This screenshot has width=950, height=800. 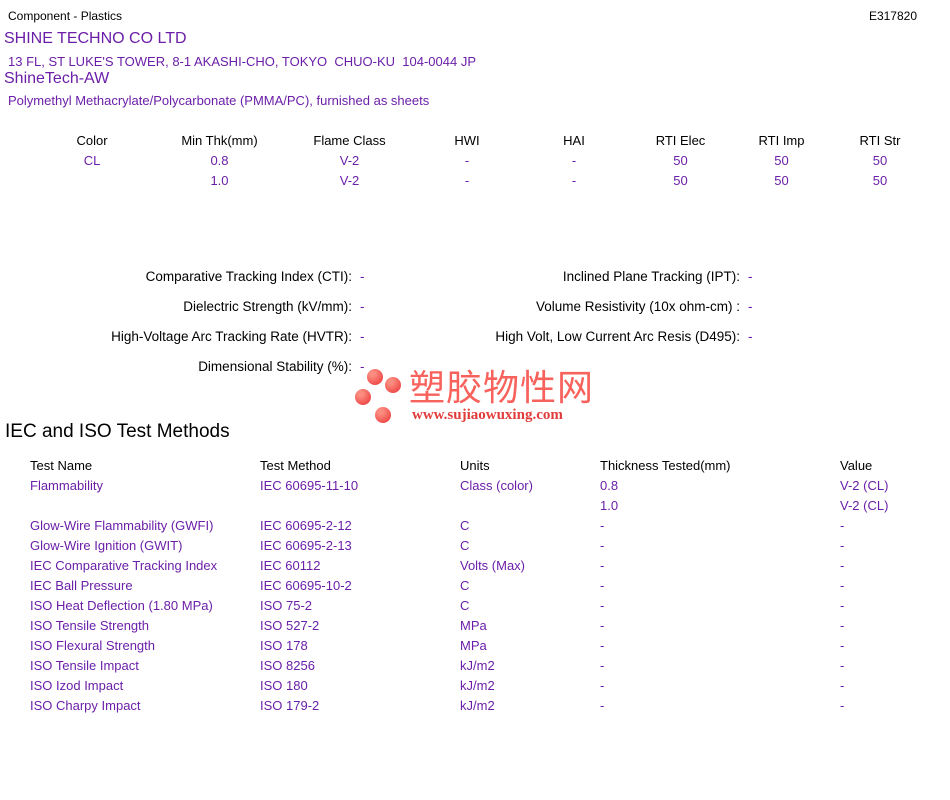 What do you see at coordinates (363, 397) in the screenshot?
I see `logo-dot-icon` at bounding box center [363, 397].